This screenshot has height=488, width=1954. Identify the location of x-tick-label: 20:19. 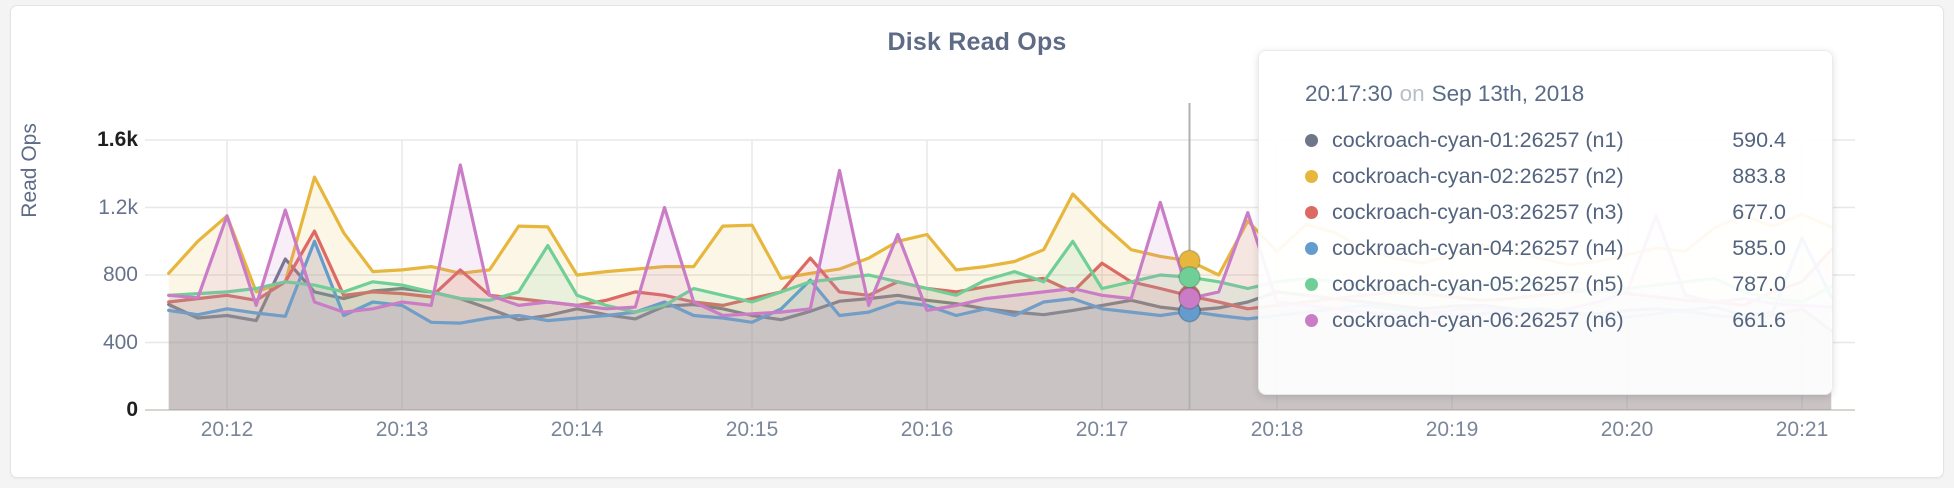
(1452, 429).